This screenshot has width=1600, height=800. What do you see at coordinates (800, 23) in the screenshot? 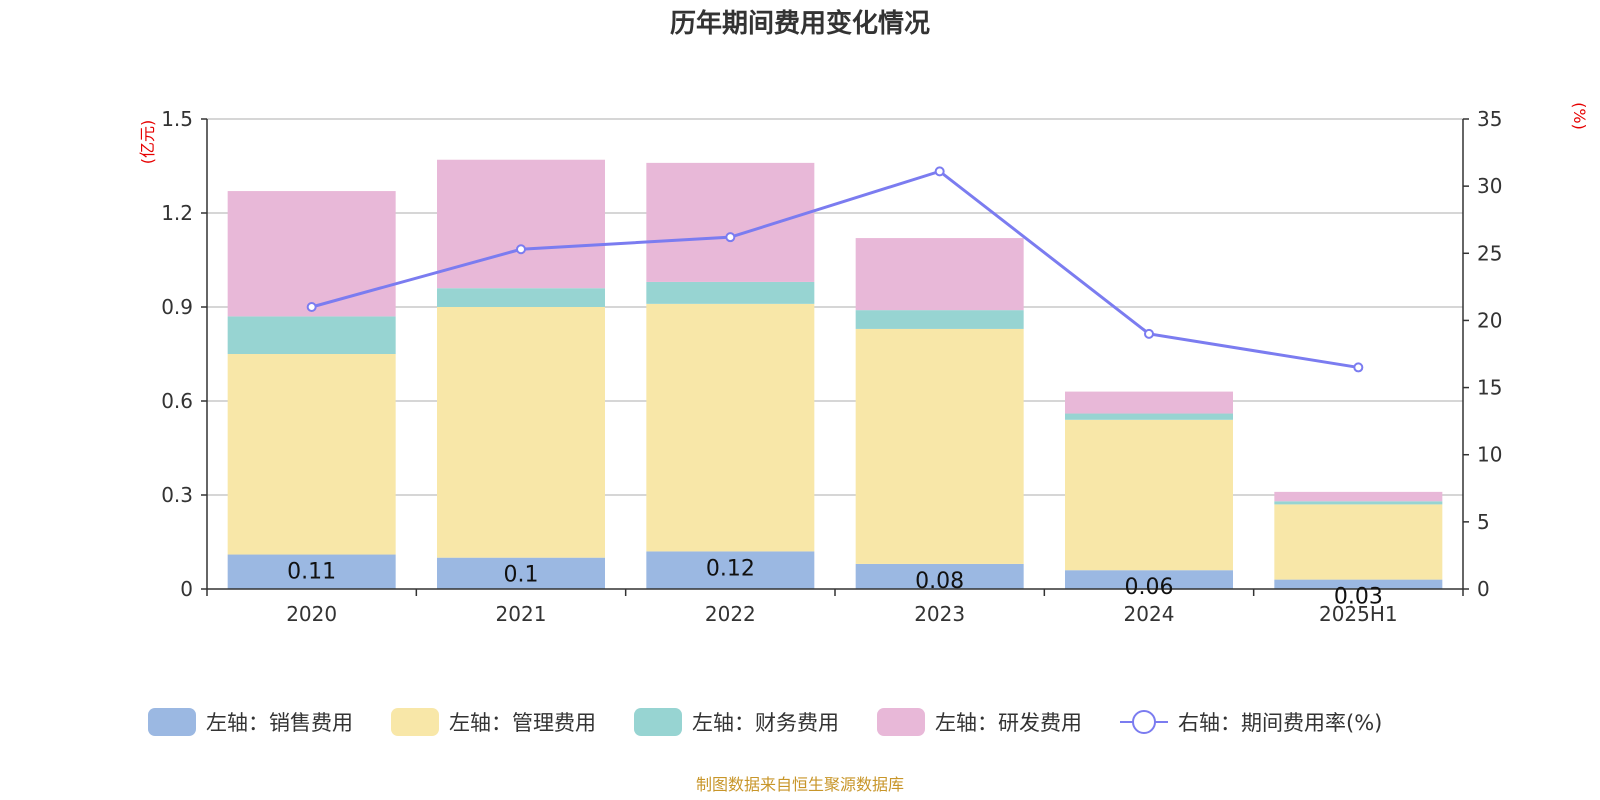
I see `chart-title: 历年期间费用变化情况` at bounding box center [800, 23].